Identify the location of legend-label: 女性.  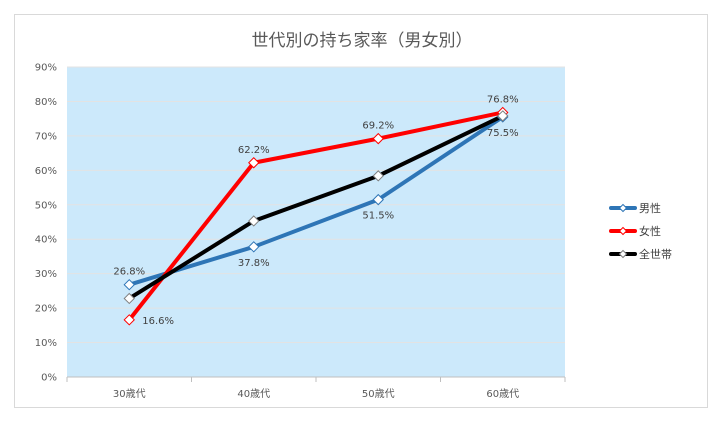
(650, 231).